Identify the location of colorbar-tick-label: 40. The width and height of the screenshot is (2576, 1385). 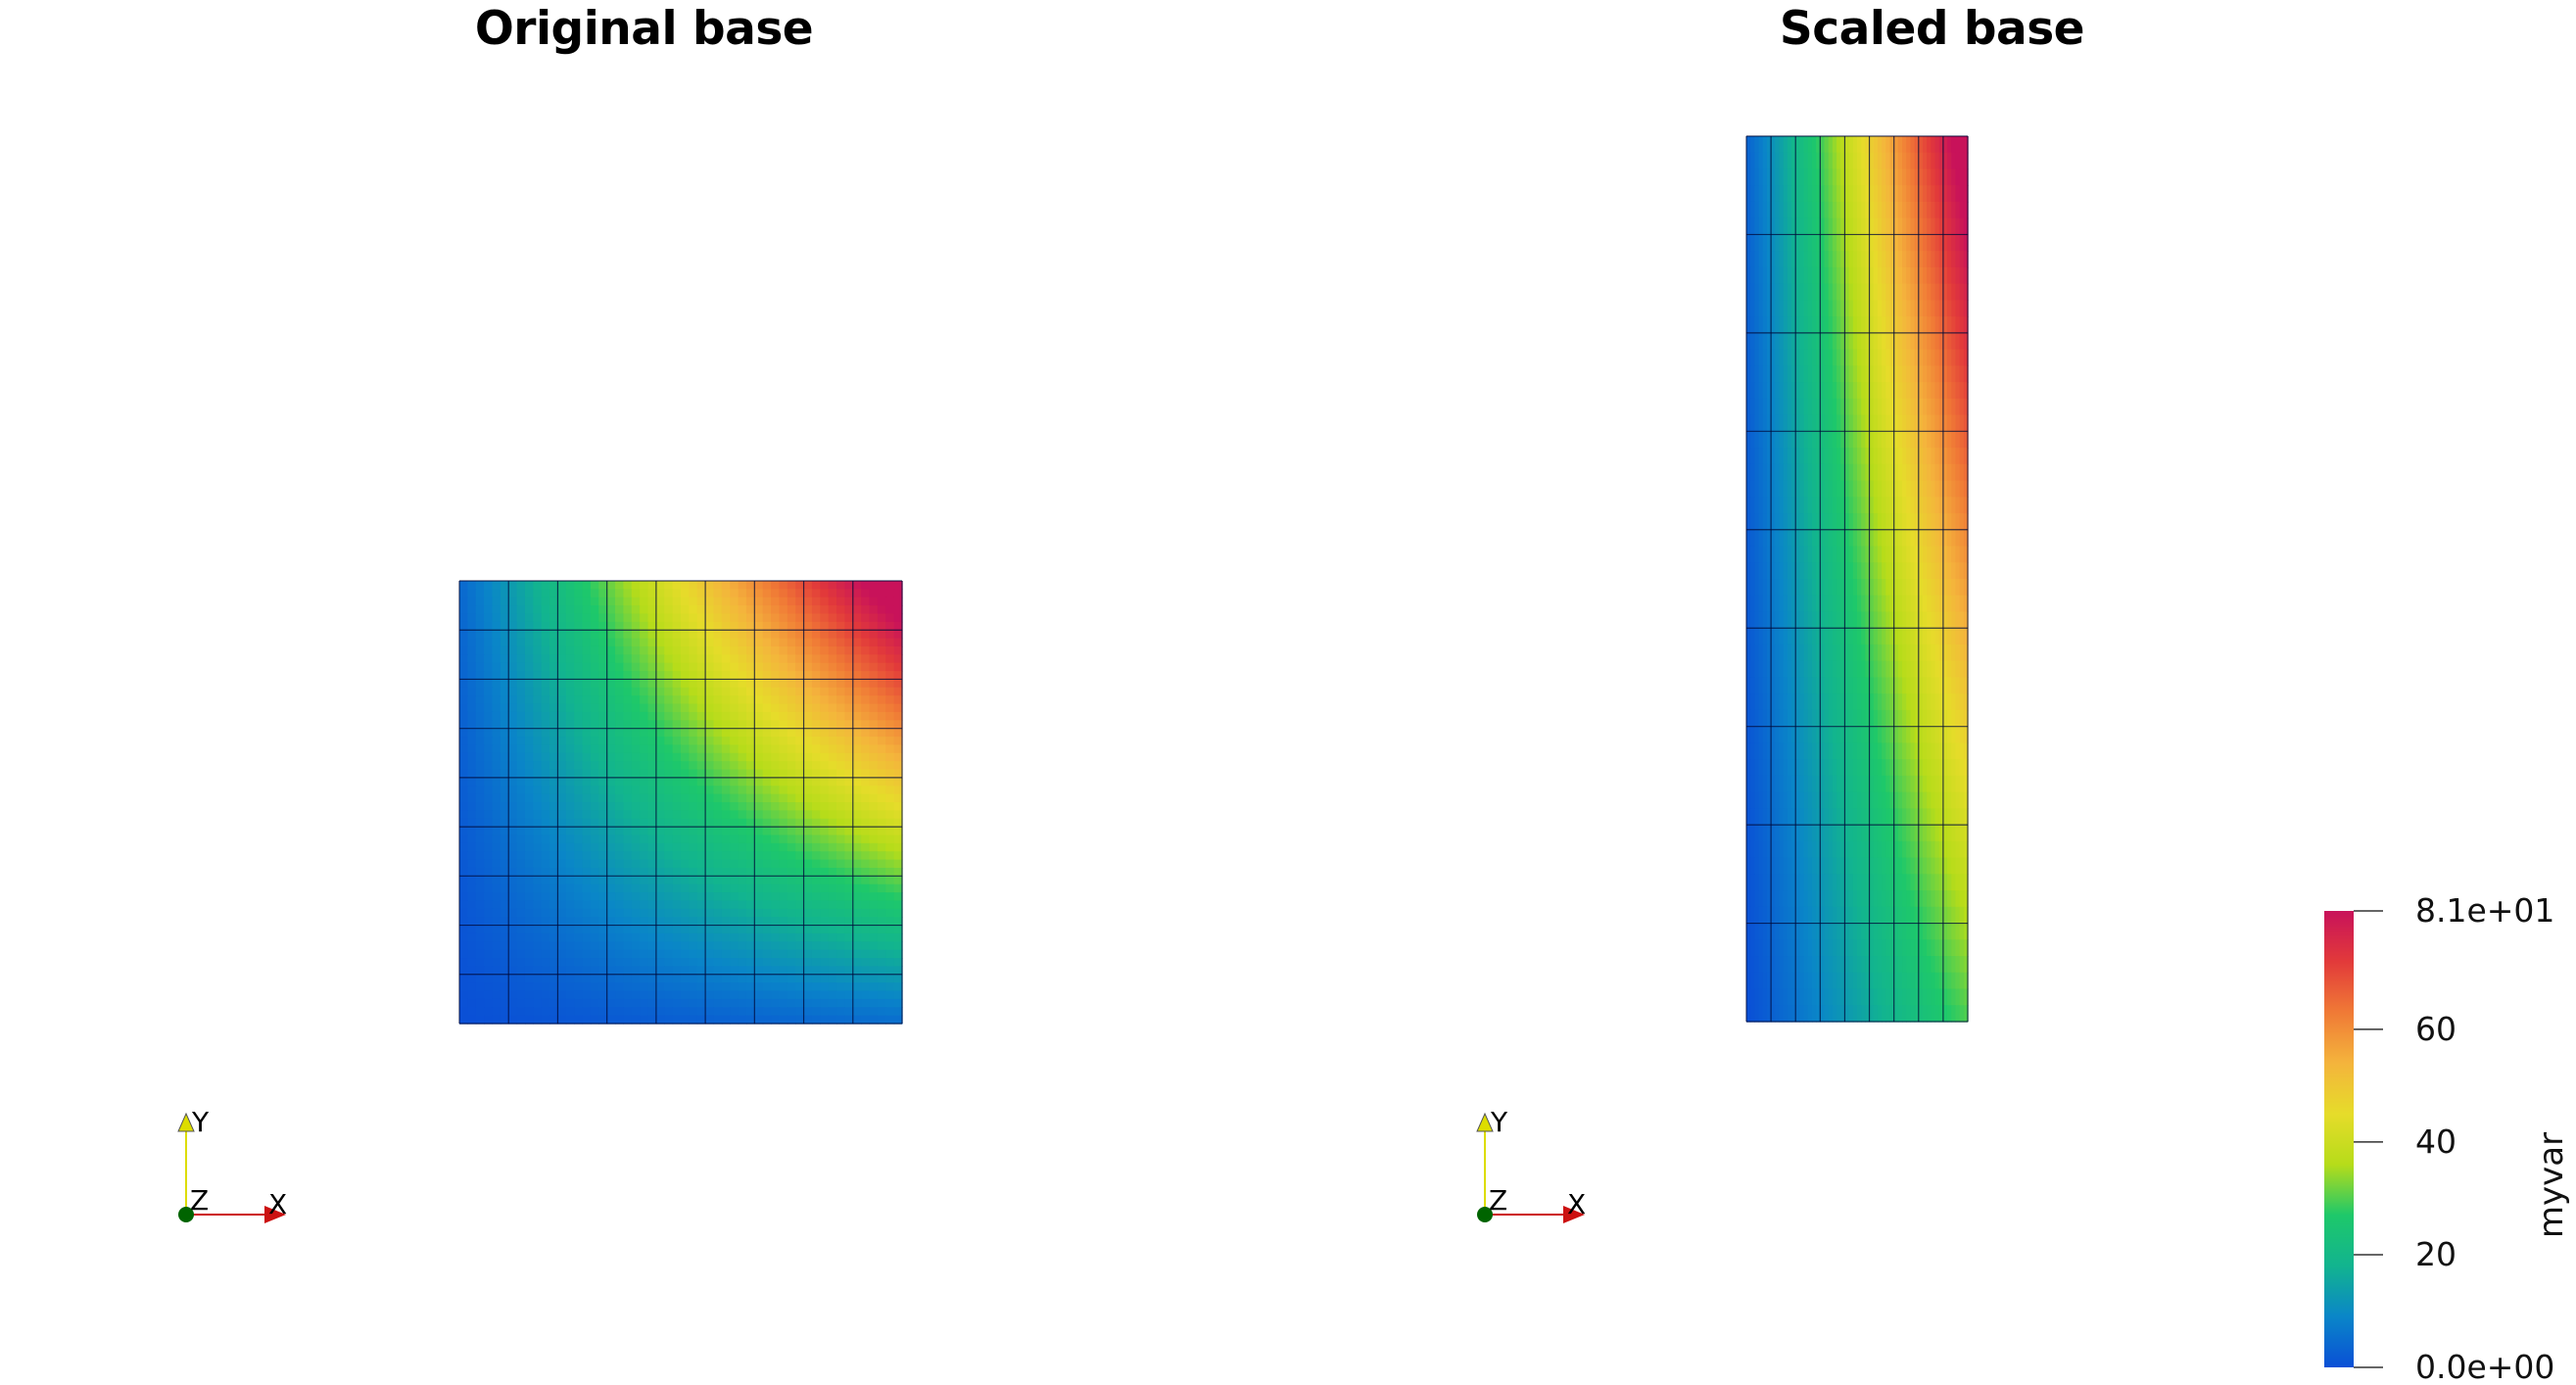
(2436, 1141).